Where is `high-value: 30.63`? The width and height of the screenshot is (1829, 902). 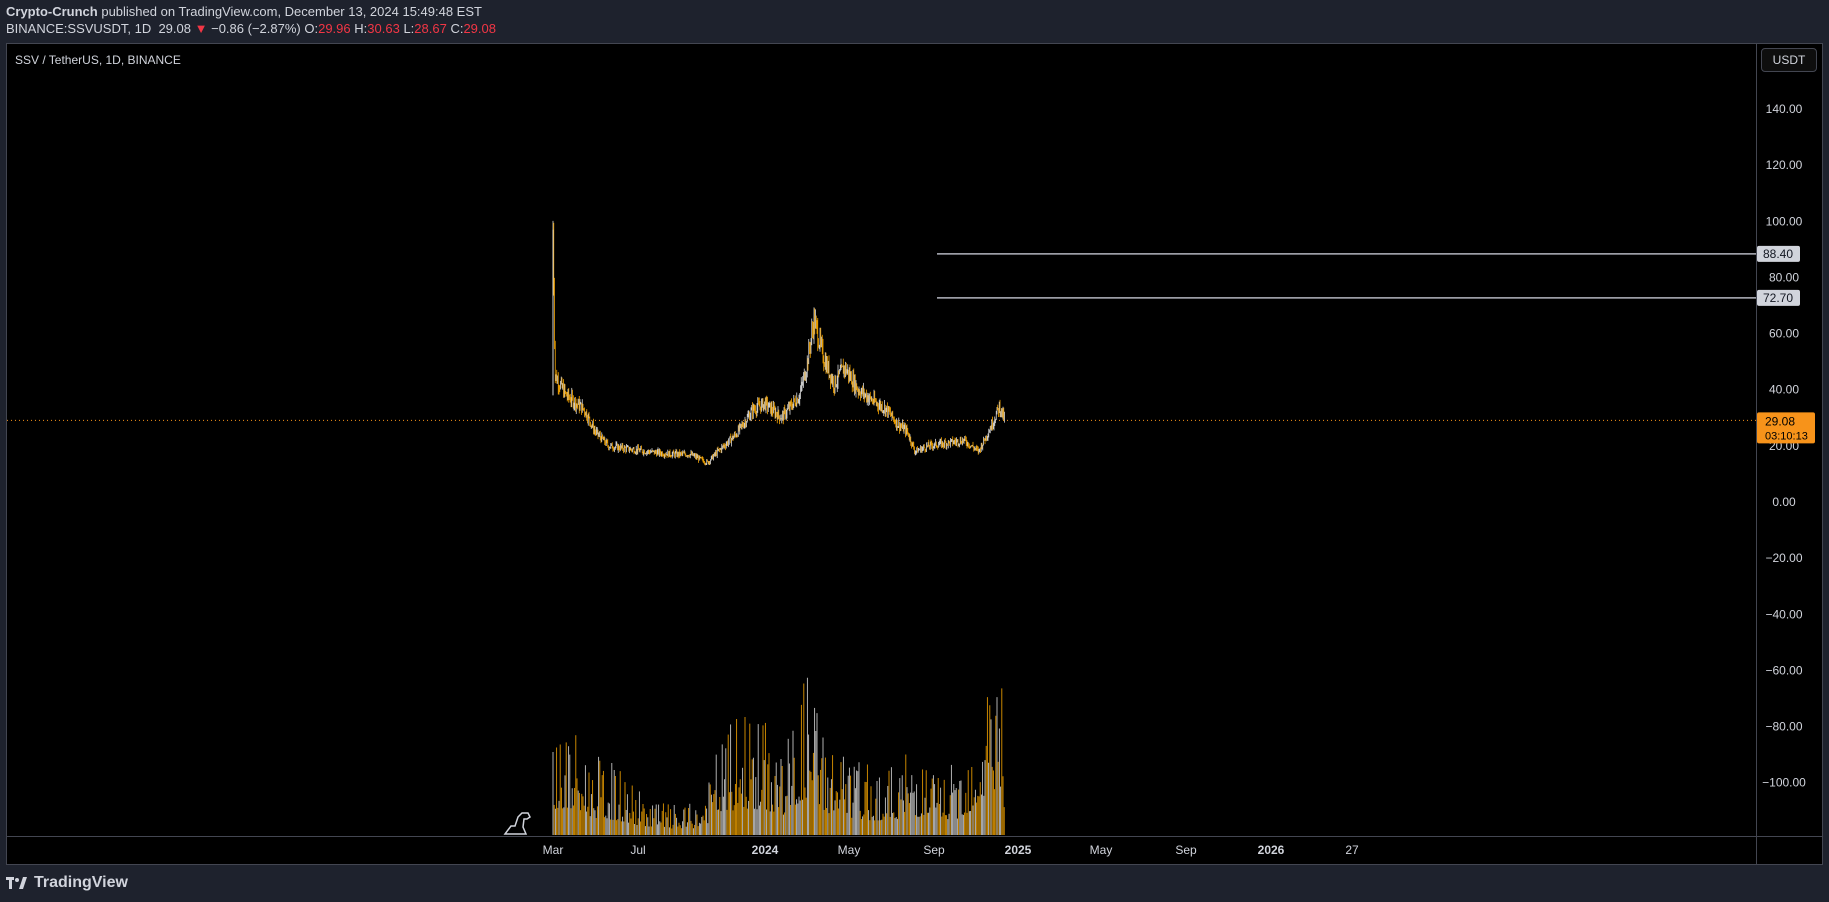
high-value: 30.63 is located at coordinates (383, 28).